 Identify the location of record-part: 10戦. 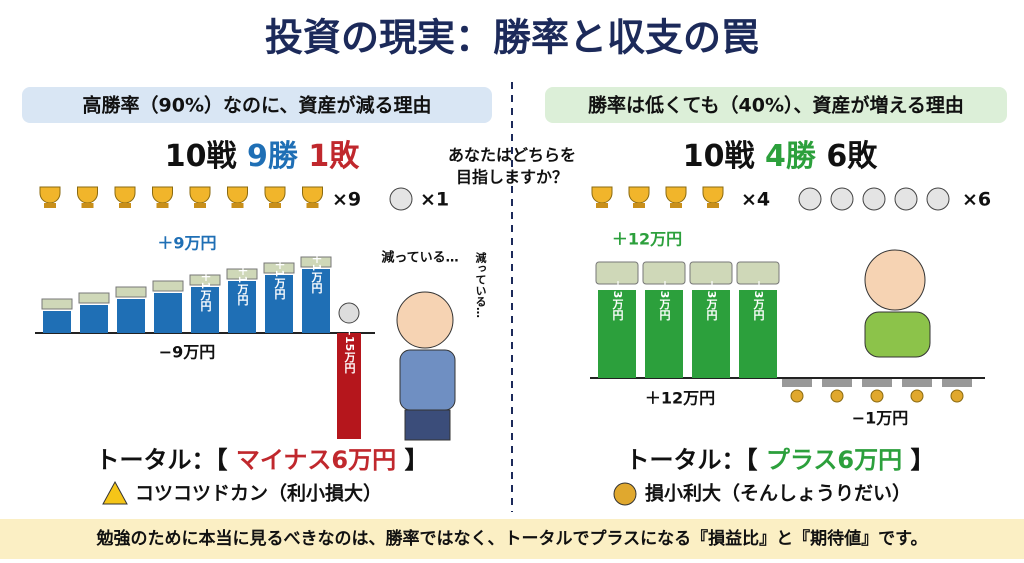
(201, 156).